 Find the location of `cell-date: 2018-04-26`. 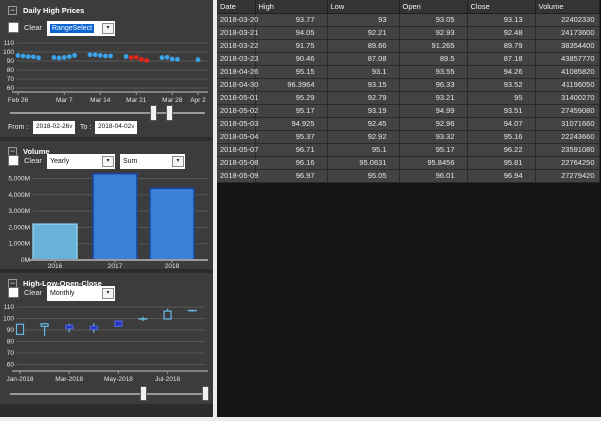

cell-date: 2018-04-26 is located at coordinates (237, 72).